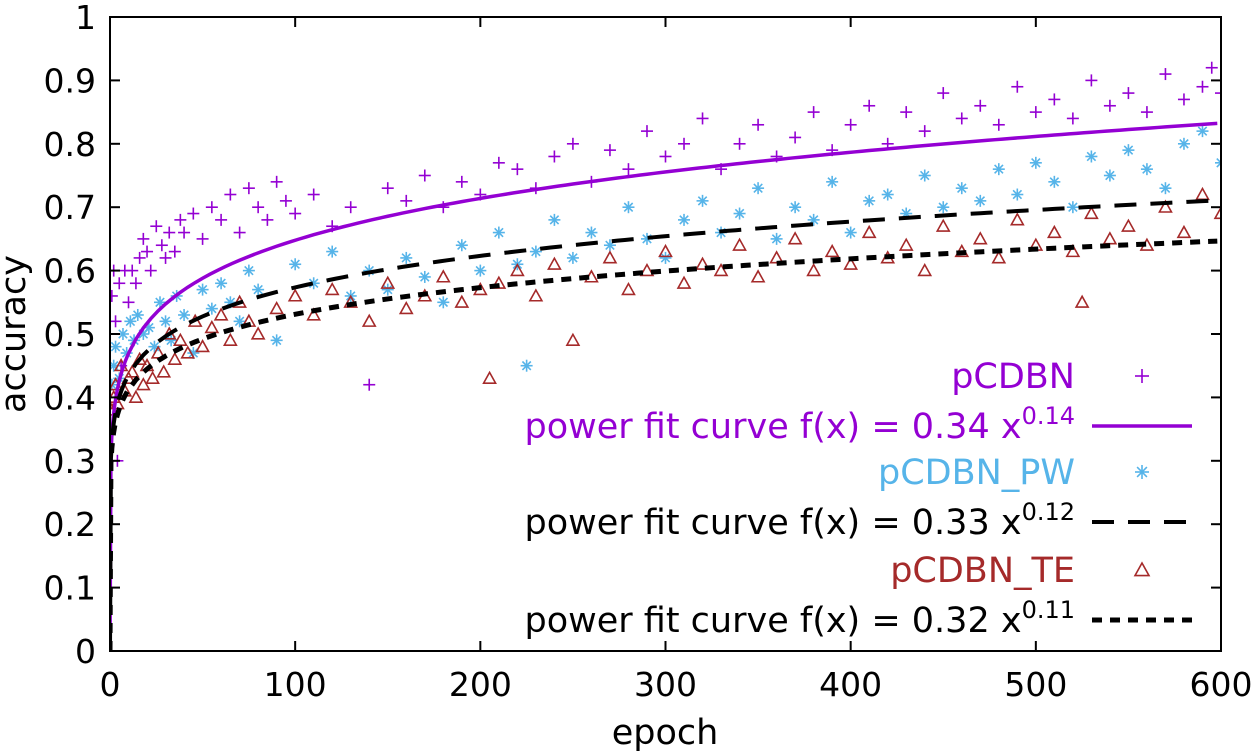 This screenshot has width=1259, height=754. What do you see at coordinates (295, 684) in the screenshot?
I see `x-tick-label: 100` at bounding box center [295, 684].